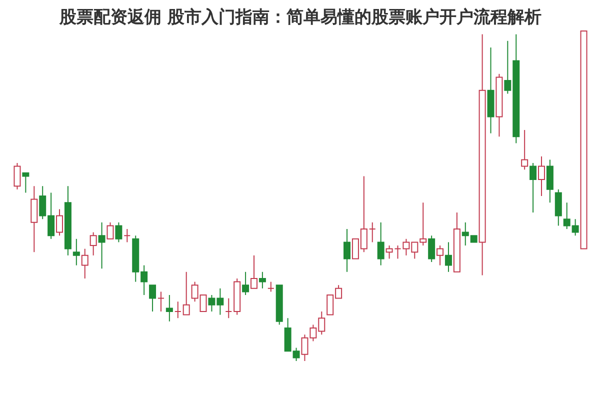  Describe the element at coordinates (300, 18) in the screenshot. I see `chart-title: 股票配资返佣 股市入门指南：简单易懂的股票账户开户流程解析` at that location.